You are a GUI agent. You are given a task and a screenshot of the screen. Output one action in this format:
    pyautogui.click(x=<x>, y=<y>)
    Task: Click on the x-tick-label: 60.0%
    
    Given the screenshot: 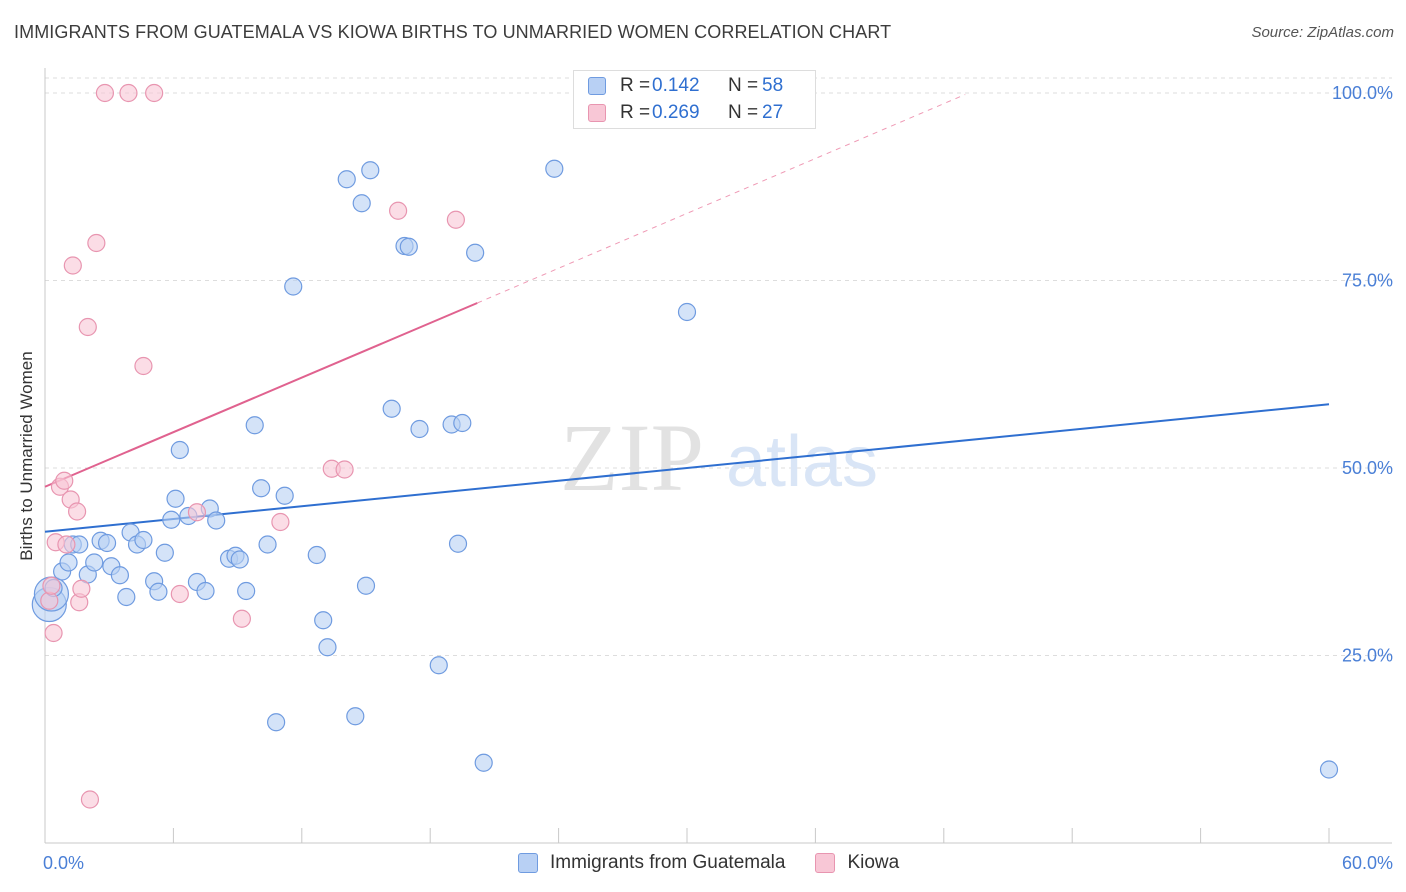 What is the action you would take?
    pyautogui.click(x=1367, y=863)
    